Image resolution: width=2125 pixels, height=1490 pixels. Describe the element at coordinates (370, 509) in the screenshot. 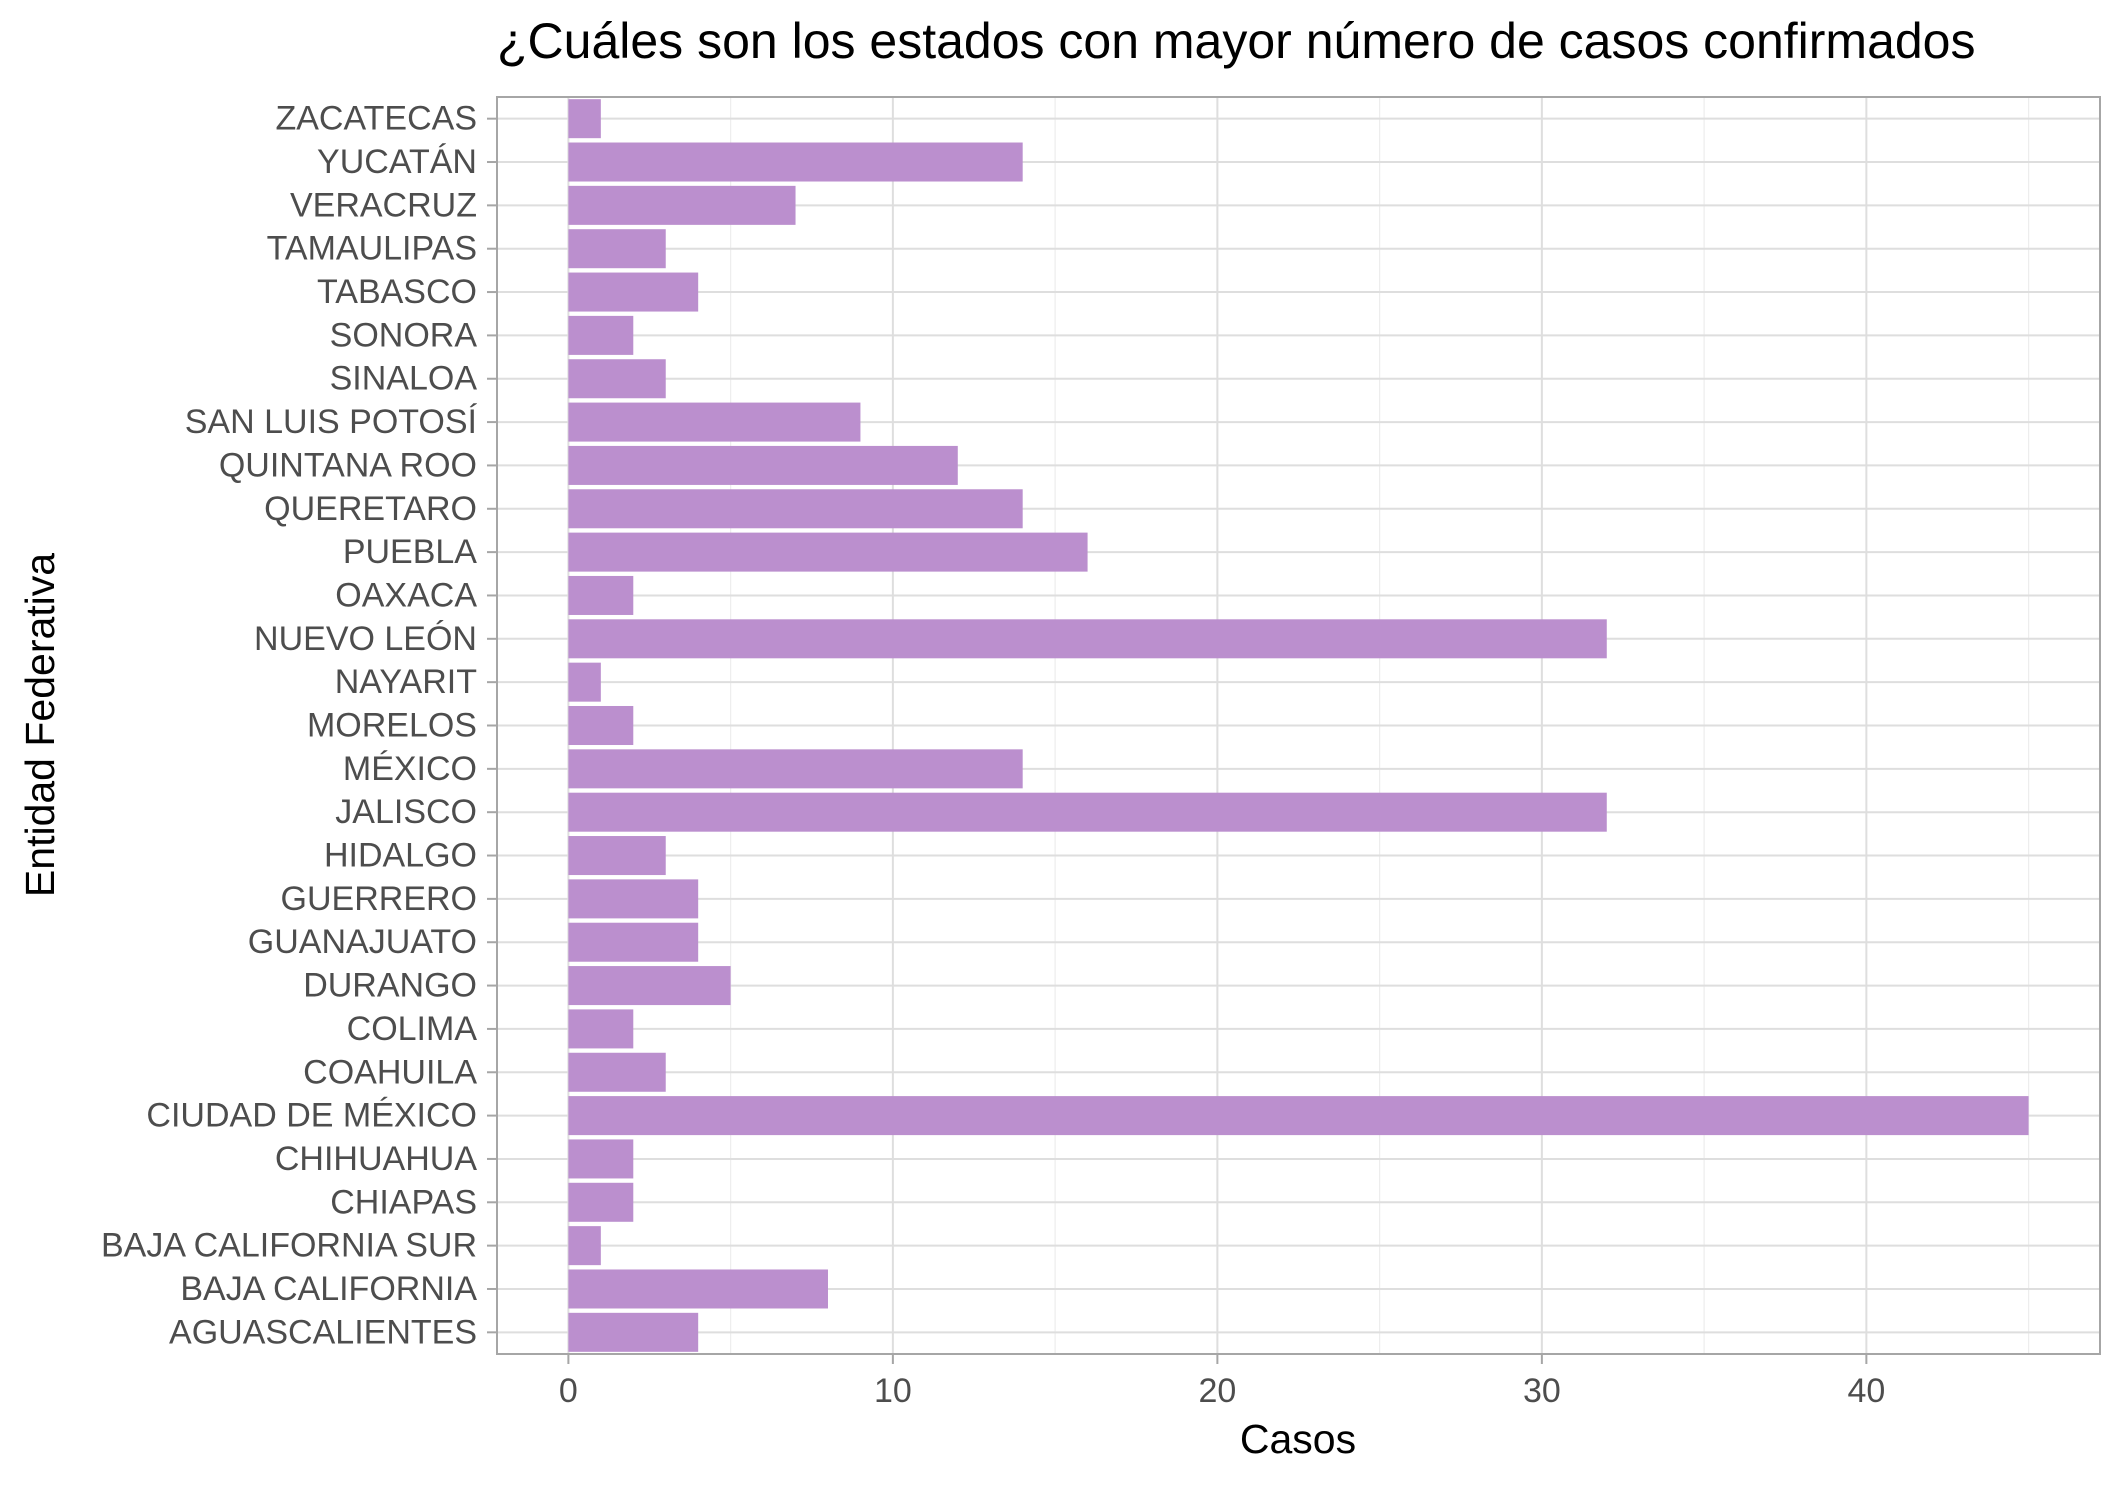

I see `y-tick-label: QUERETARO` at that location.